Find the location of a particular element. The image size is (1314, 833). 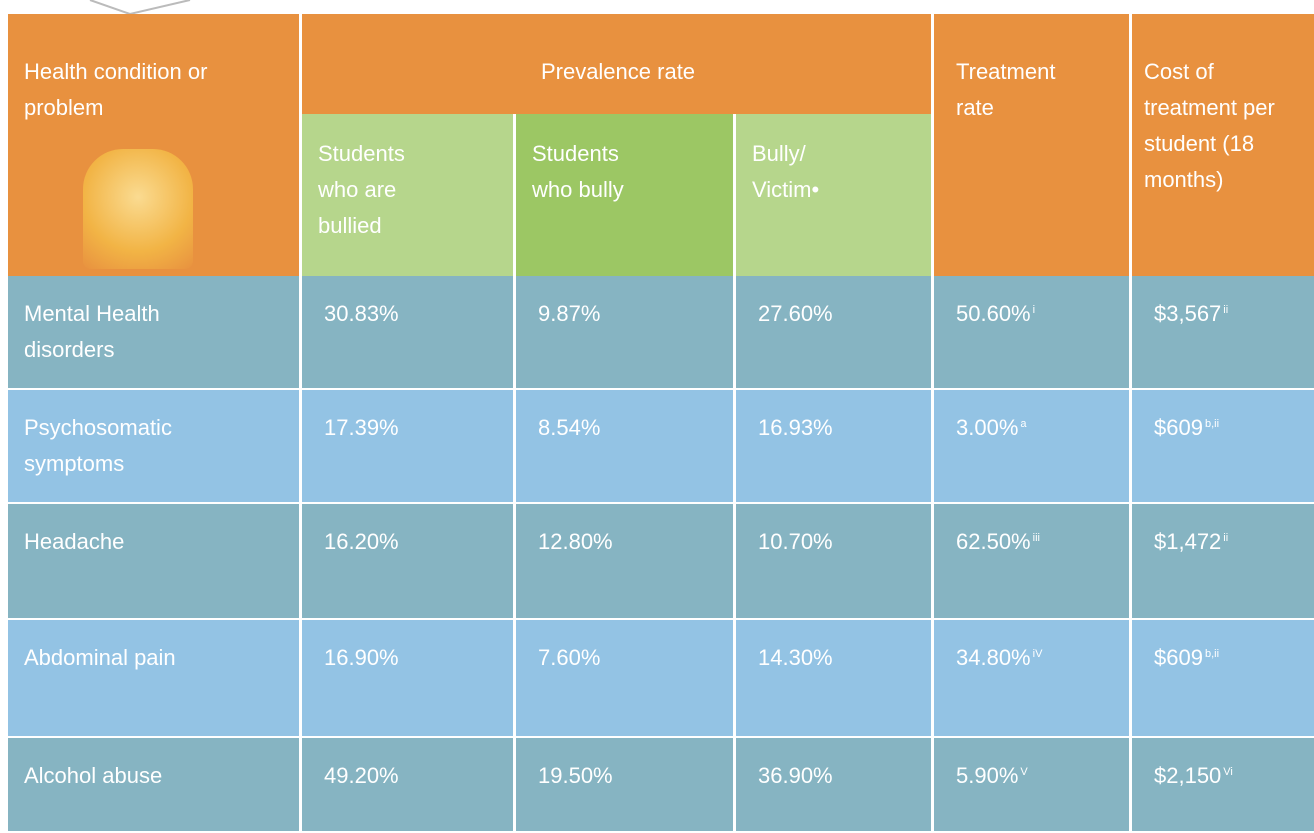

header-cell: Health condition or problem is located at coordinates (155, 145).